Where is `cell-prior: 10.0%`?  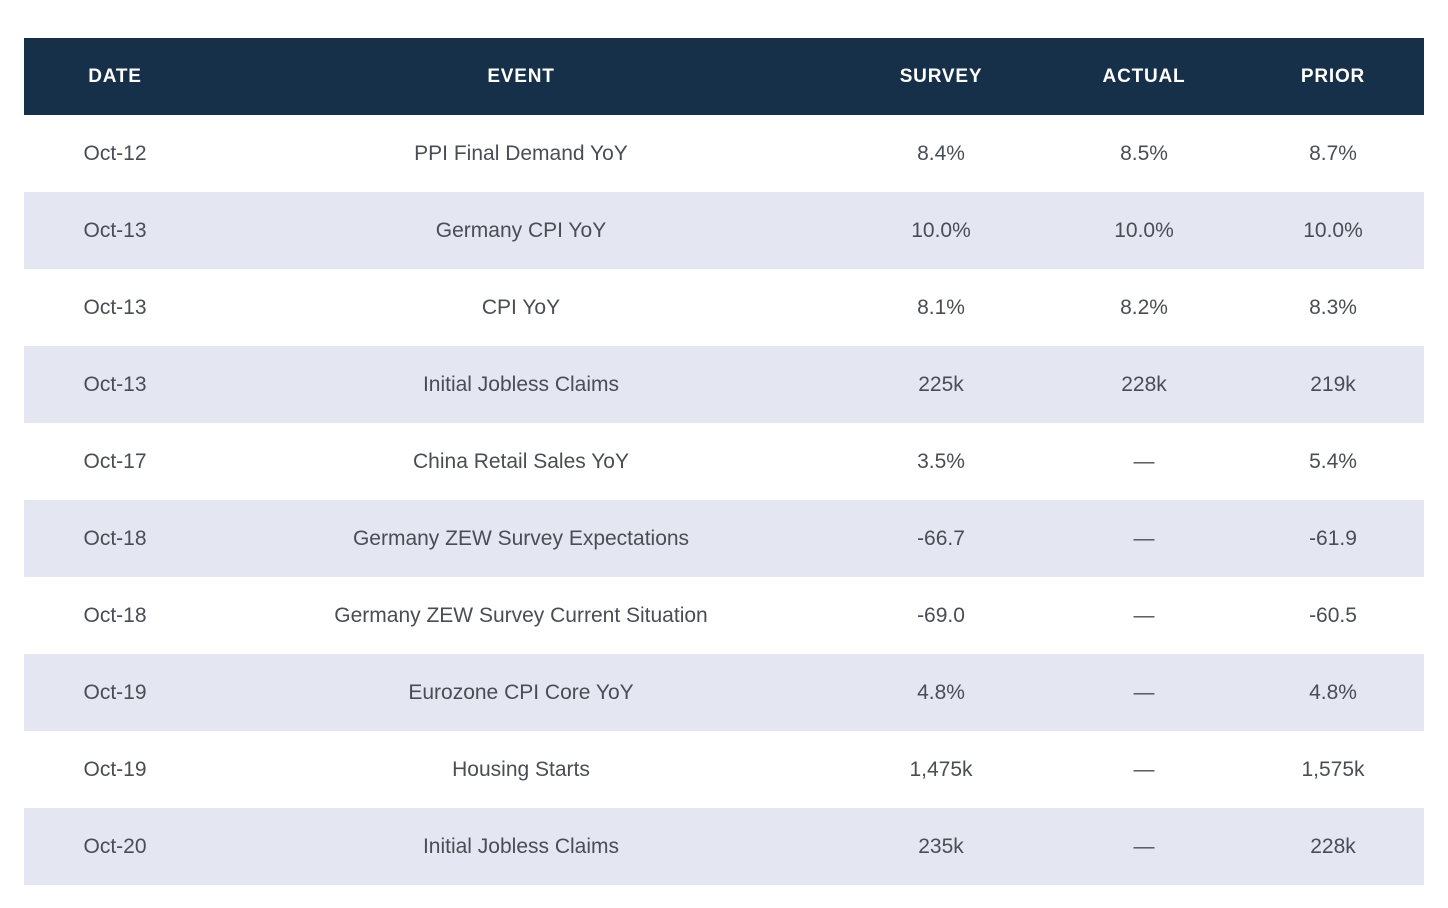
cell-prior: 10.0% is located at coordinates (1333, 230).